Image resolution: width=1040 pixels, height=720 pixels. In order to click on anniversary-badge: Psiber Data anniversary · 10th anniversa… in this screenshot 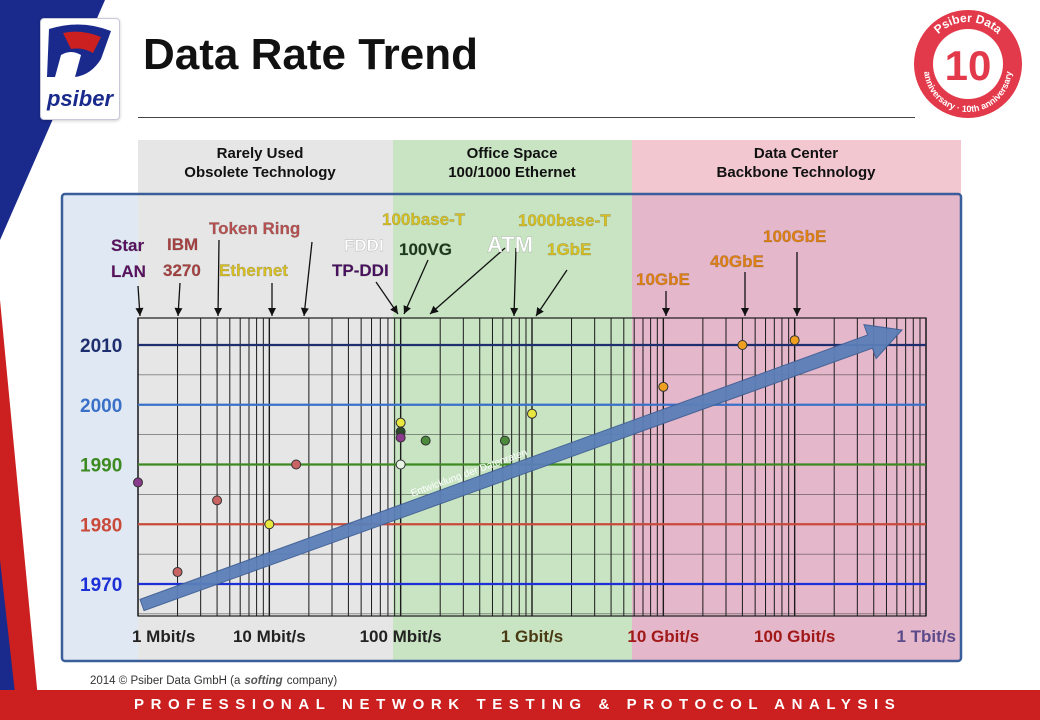, I will do `click(968, 64)`.